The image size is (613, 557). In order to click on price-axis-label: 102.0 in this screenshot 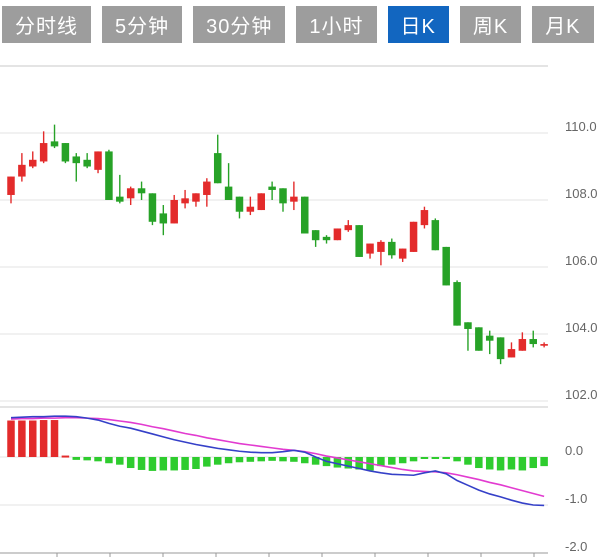, I will do `click(581, 394)`.